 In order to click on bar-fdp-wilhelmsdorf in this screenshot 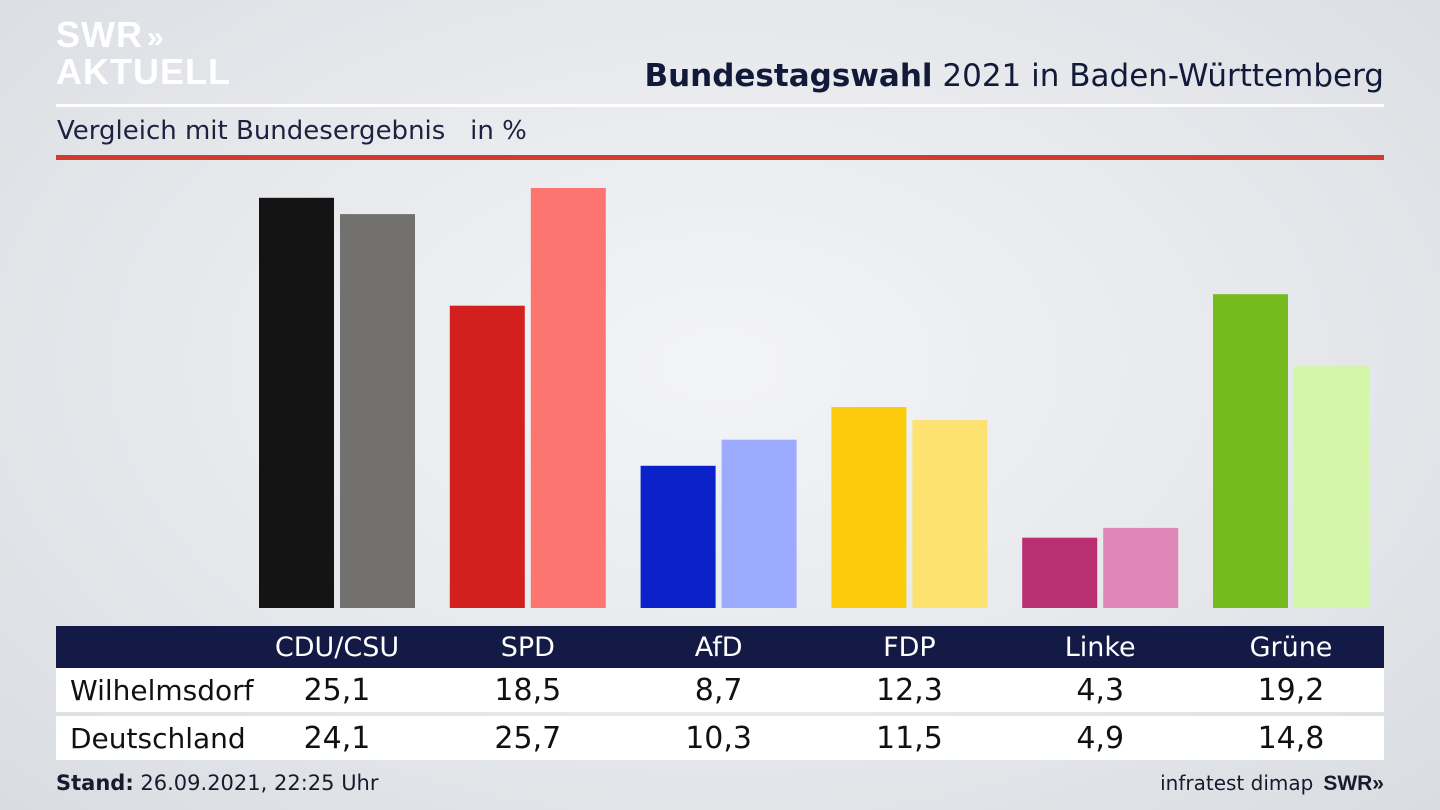, I will do `click(869, 507)`.